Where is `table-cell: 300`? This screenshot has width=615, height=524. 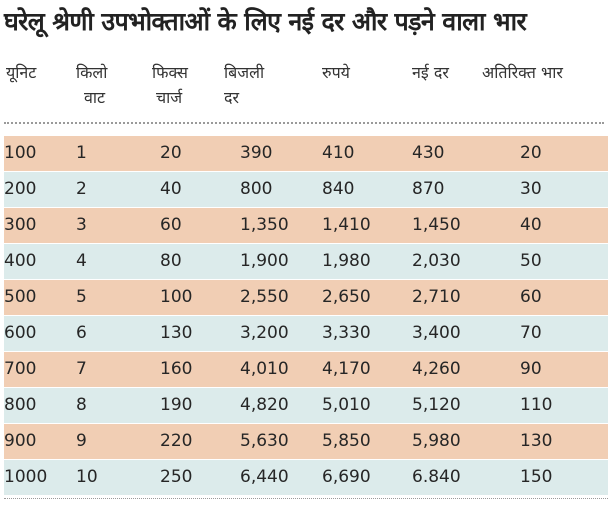
table-cell: 300 is located at coordinates (20, 225).